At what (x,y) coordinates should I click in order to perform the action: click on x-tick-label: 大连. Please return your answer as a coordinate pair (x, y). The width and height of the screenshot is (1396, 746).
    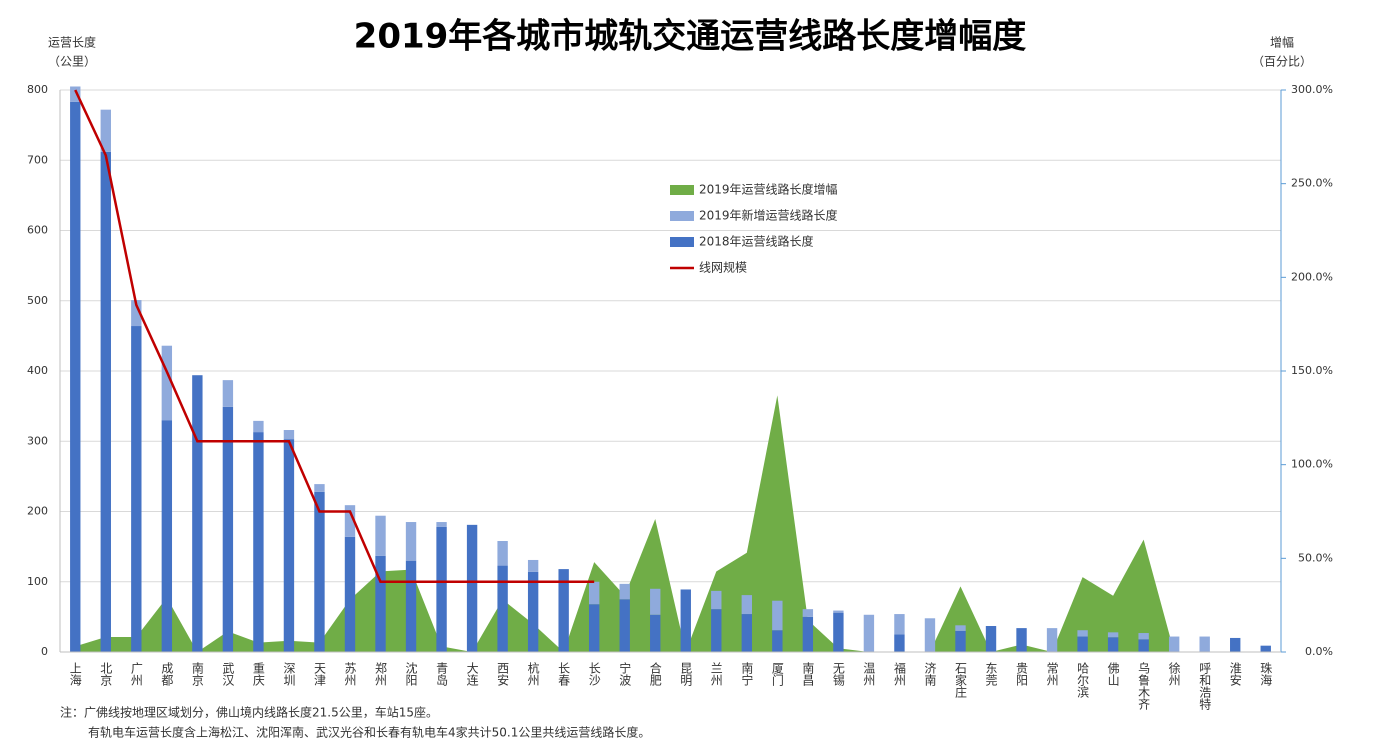
    Looking at the image, I should click on (472, 674).